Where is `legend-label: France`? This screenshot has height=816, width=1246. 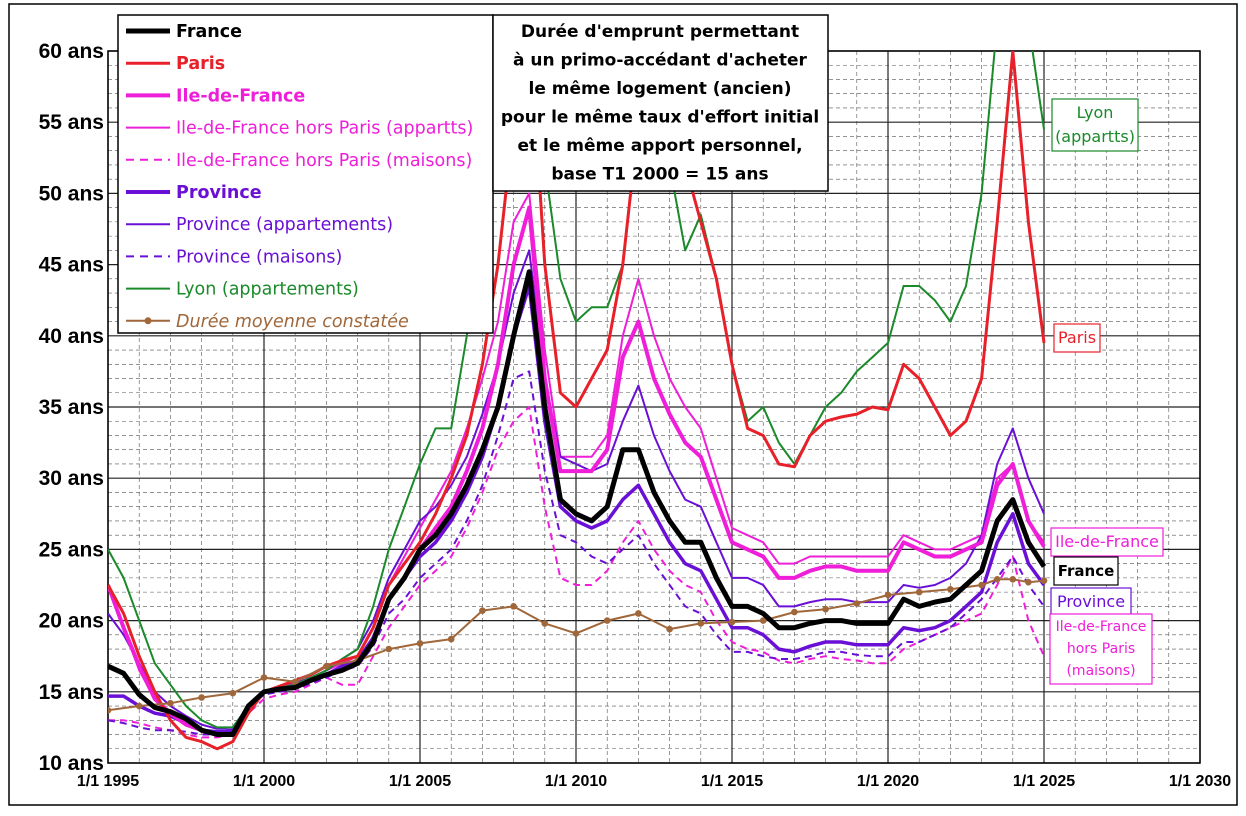 legend-label: France is located at coordinates (209, 32).